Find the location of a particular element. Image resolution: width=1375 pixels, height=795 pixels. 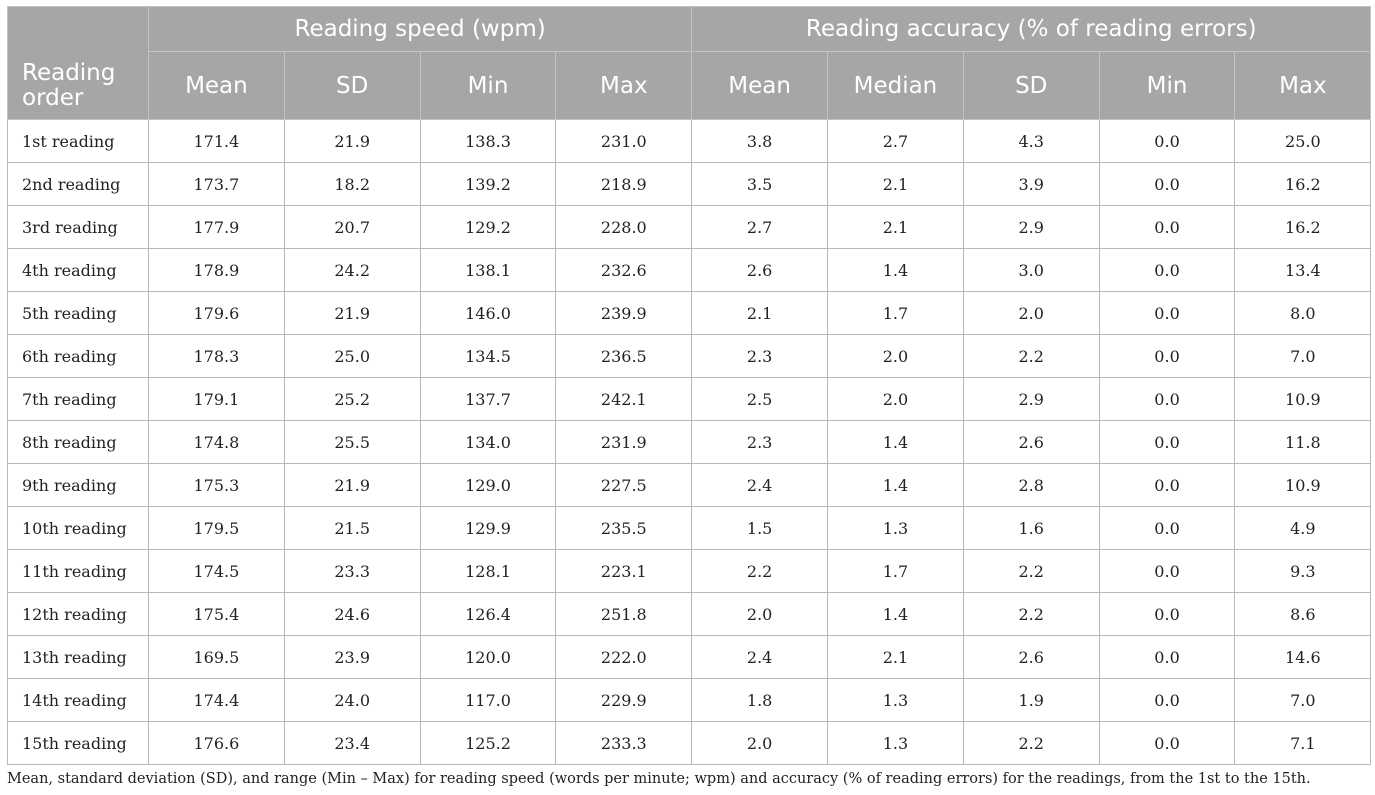

table-cell: 176.6 is located at coordinates (216, 743).